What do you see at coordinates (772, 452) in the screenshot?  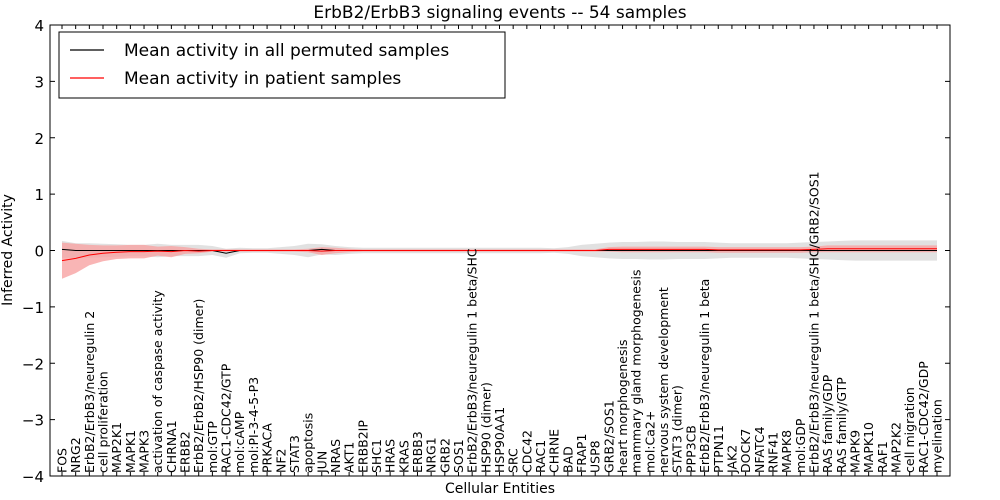 I see `category-label: RNF41` at bounding box center [772, 452].